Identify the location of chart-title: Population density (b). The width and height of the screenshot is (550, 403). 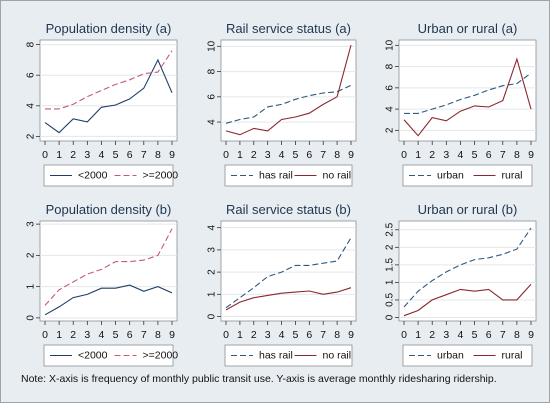
(109, 209).